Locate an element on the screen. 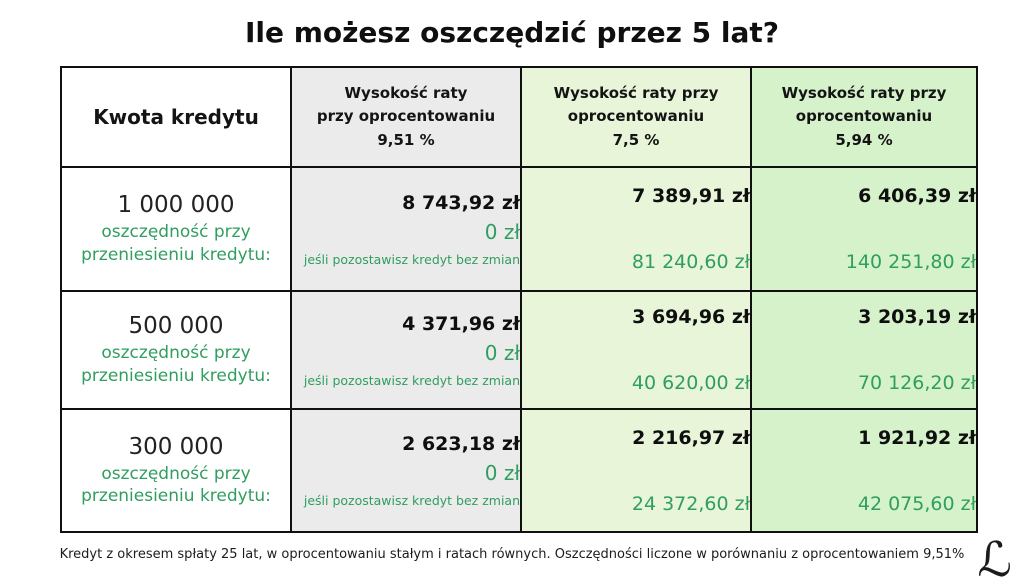  cell-payment-7-5-row1: 7 389,91 zł 81 240,60 zł is located at coordinates (636, 229).